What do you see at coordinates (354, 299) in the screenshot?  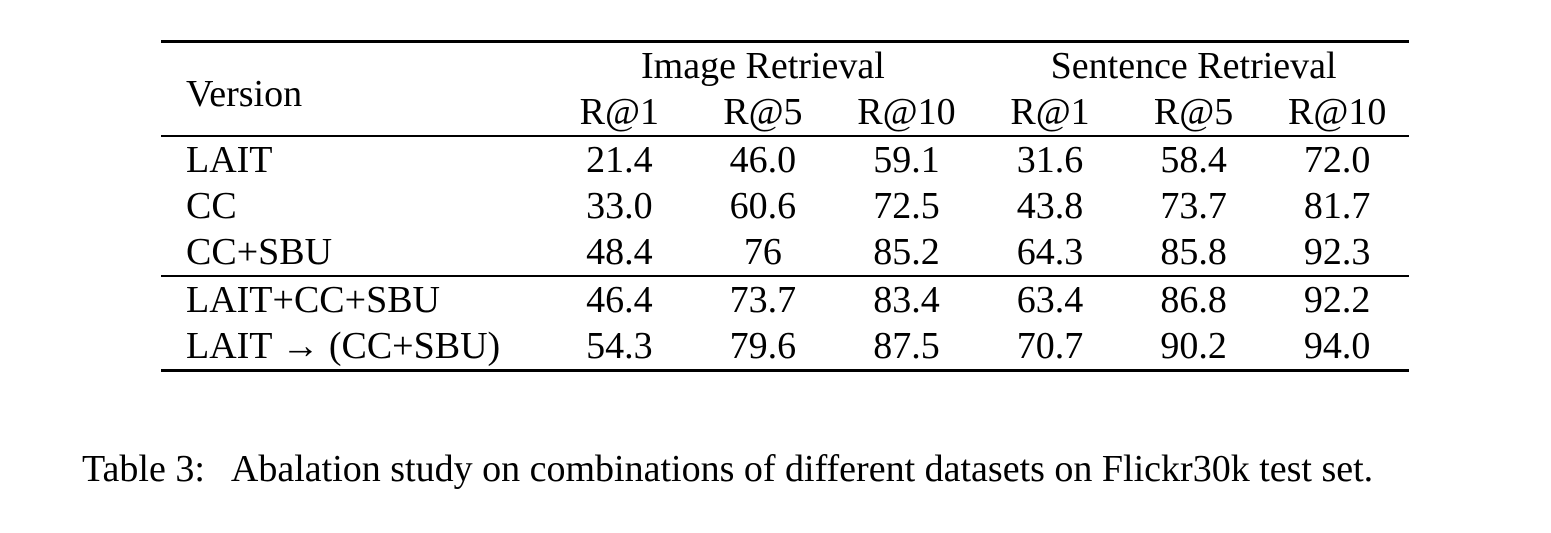 I see `row-label: LAIT+CC+SBU` at bounding box center [354, 299].